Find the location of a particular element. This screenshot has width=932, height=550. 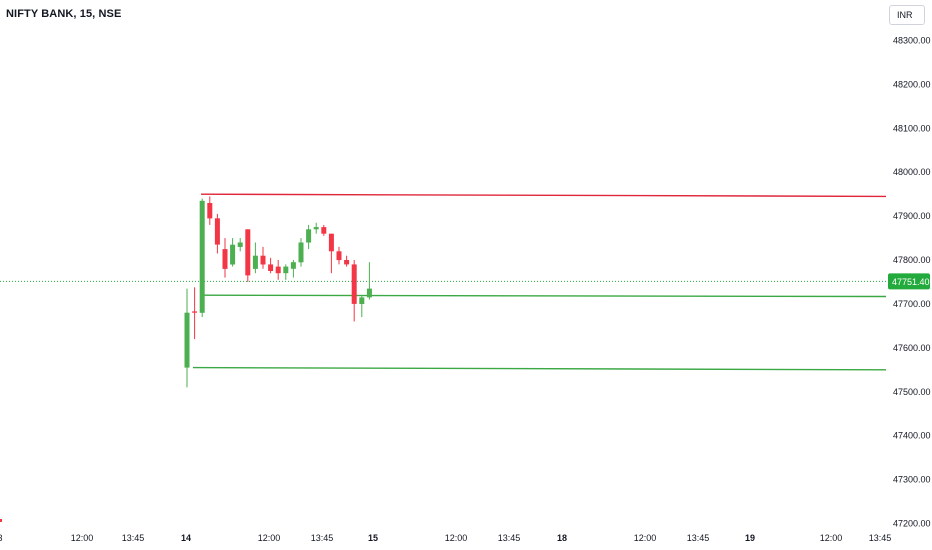

current-price-badge is located at coordinates (909, 281).